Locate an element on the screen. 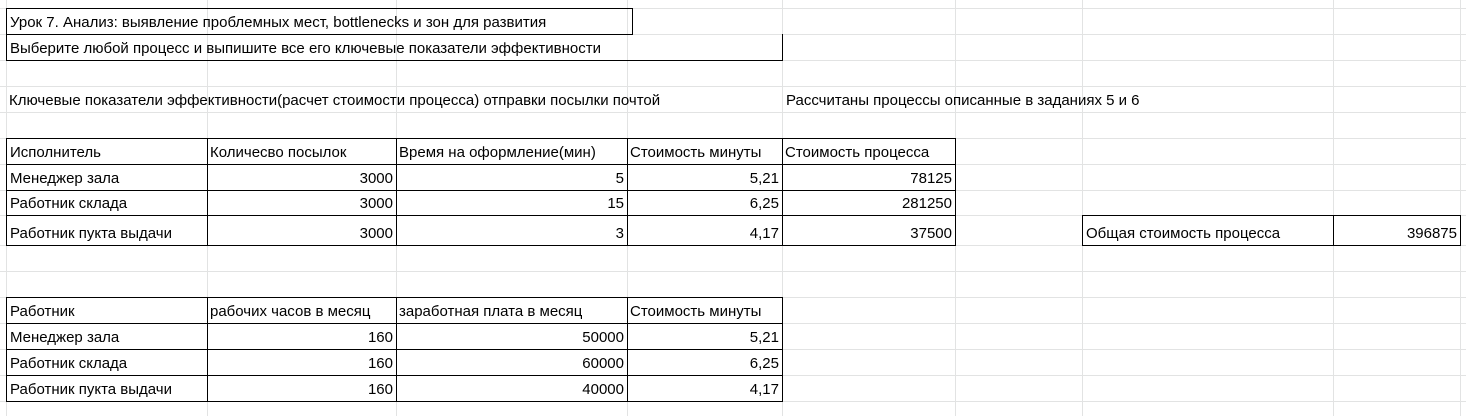 This screenshot has width=1466, height=416. table1-cell: 6,25 is located at coordinates (705, 203).